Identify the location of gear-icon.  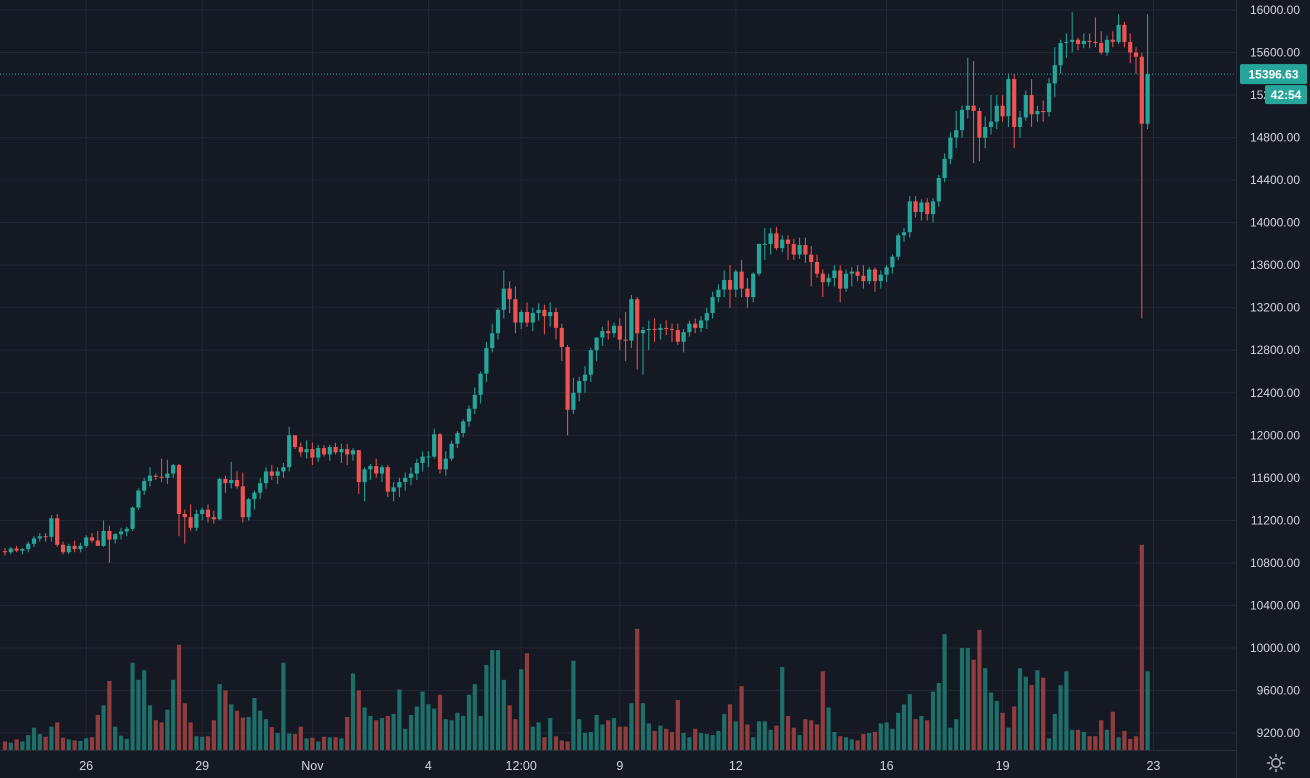
(1276, 763).